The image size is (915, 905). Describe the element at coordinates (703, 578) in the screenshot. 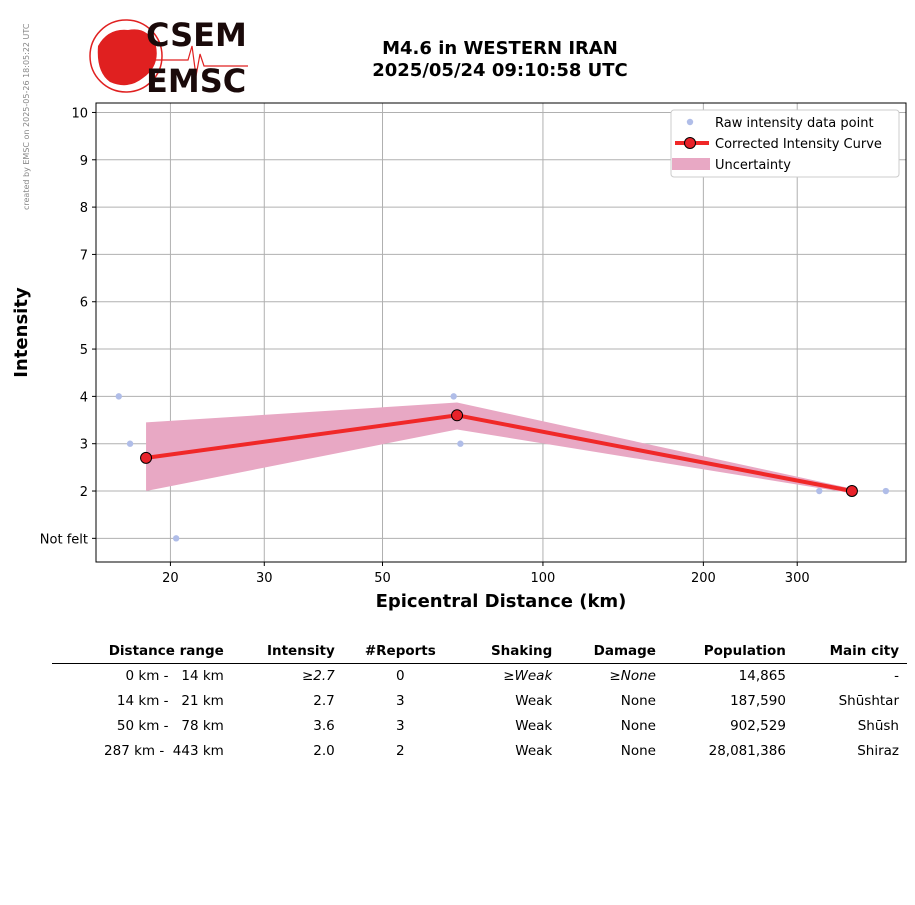

I see `x-tick-label: 200` at that location.